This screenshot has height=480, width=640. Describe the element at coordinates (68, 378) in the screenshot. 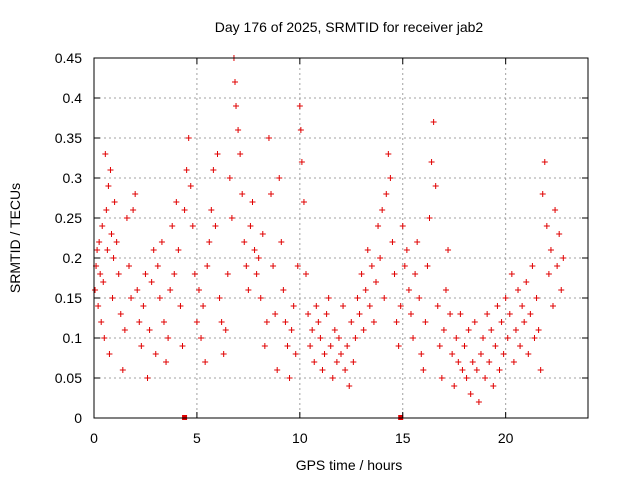

I see `y-tick-label: 0.05` at that location.